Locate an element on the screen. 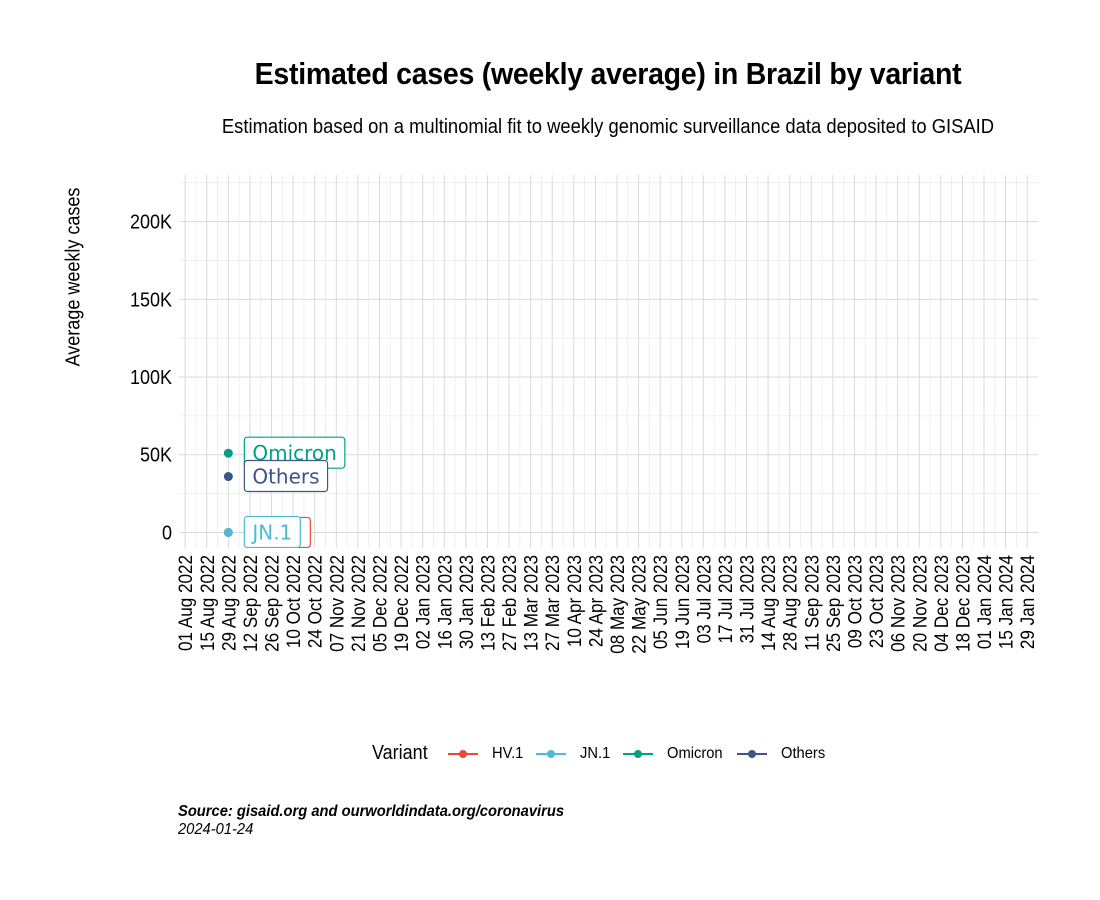 The image size is (1100, 900). x-tick-label: 19 Dec 2022 is located at coordinates (401, 603).